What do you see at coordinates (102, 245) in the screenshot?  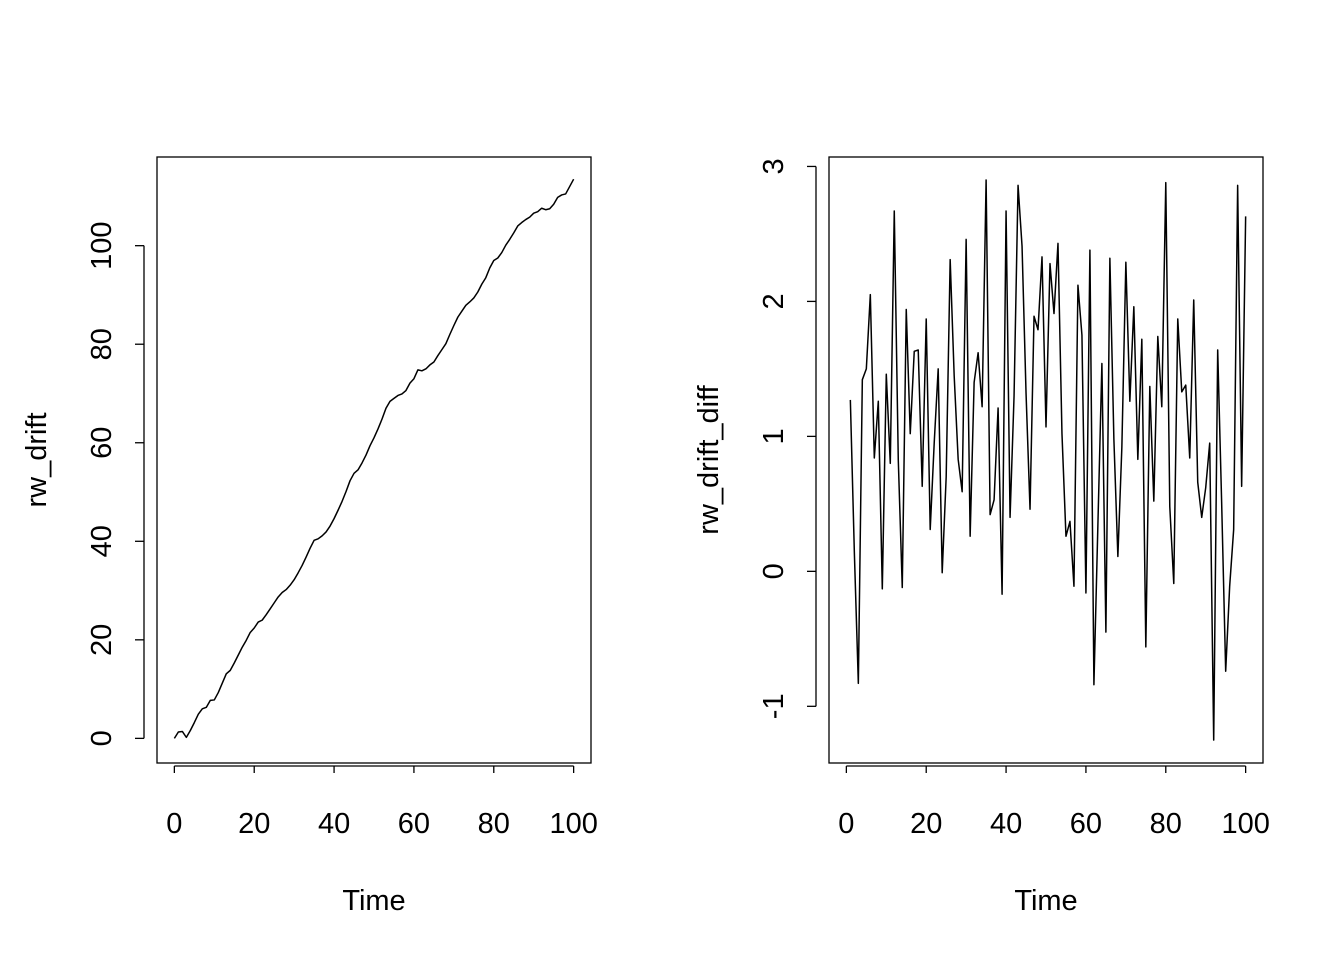 I see `y-tick-label: 100` at bounding box center [102, 245].